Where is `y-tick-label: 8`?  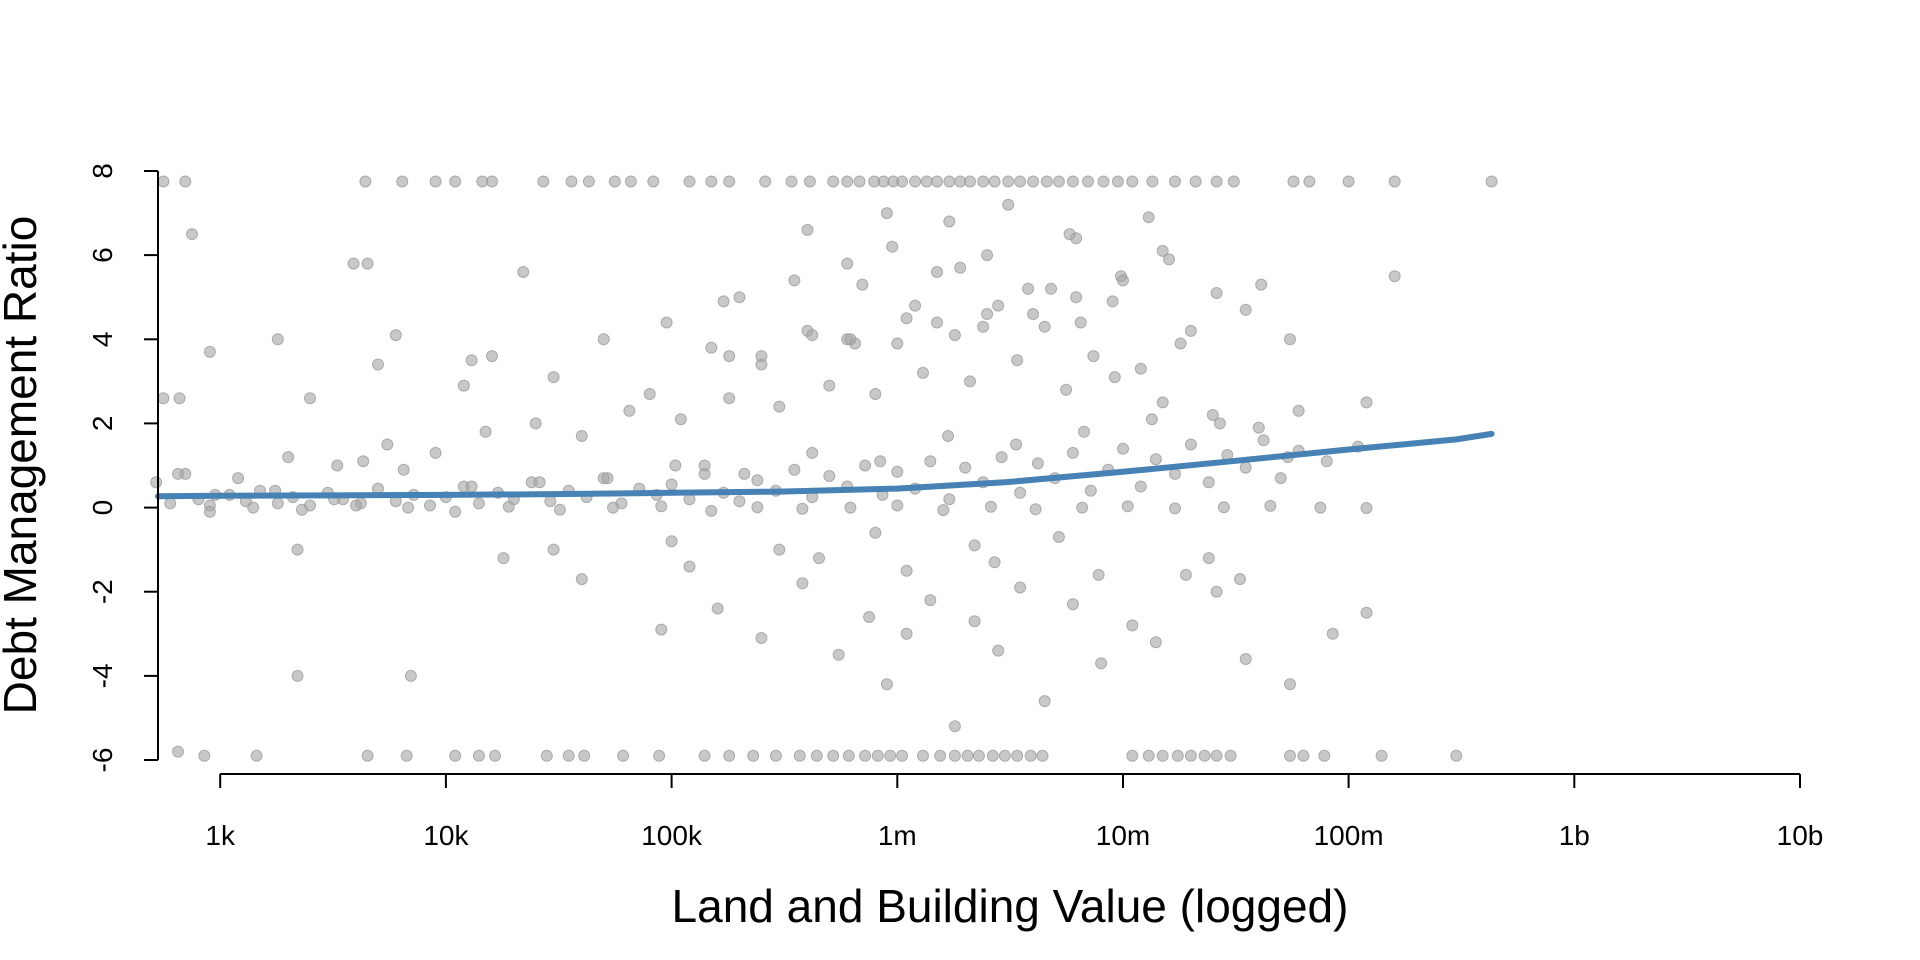
y-tick-label: 8 is located at coordinates (102, 171).